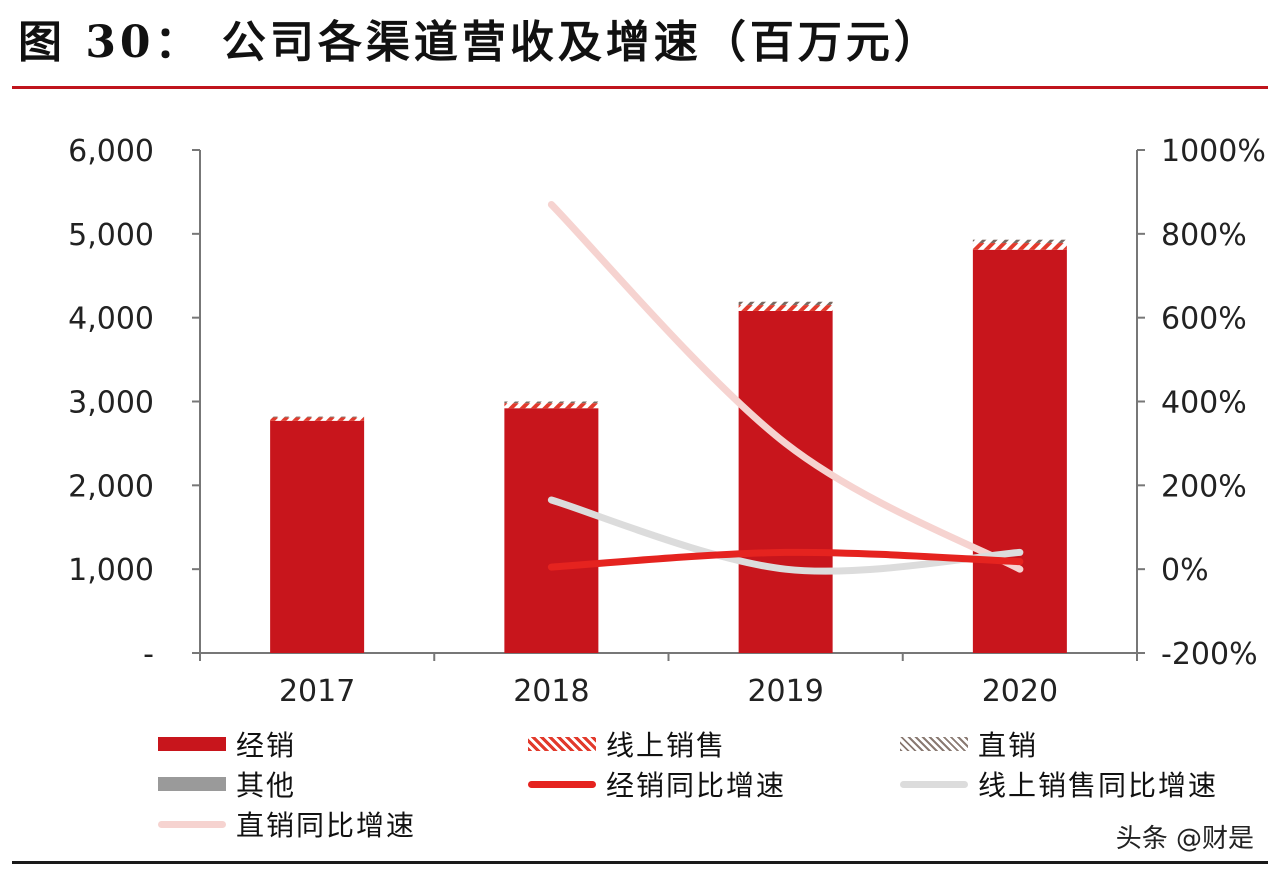 The width and height of the screenshot is (1282, 880). What do you see at coordinates (785, 559) in the screenshot?
I see `line-dealer-growth` at bounding box center [785, 559].